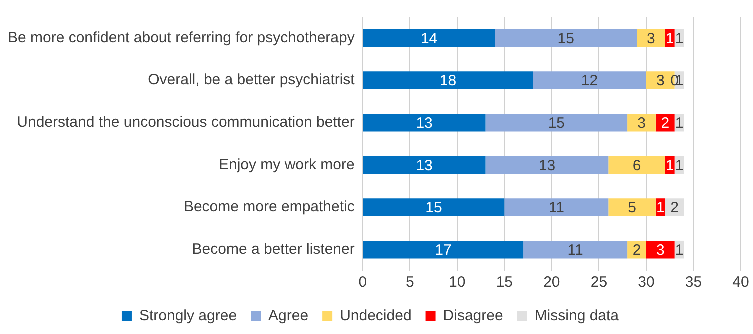 The width and height of the screenshot is (753, 334). What do you see at coordinates (410, 283) in the screenshot?
I see `x-tick-label: 5` at bounding box center [410, 283].